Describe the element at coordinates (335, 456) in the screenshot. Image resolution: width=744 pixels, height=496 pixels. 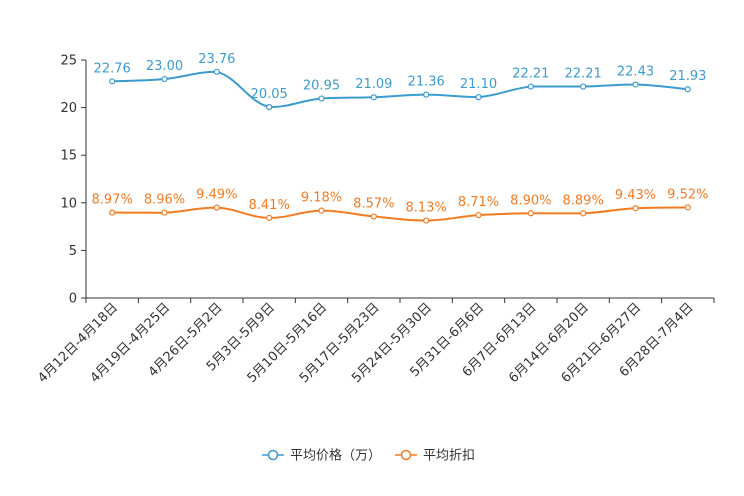
I see `legend-label: 平均价格（万）` at that location.